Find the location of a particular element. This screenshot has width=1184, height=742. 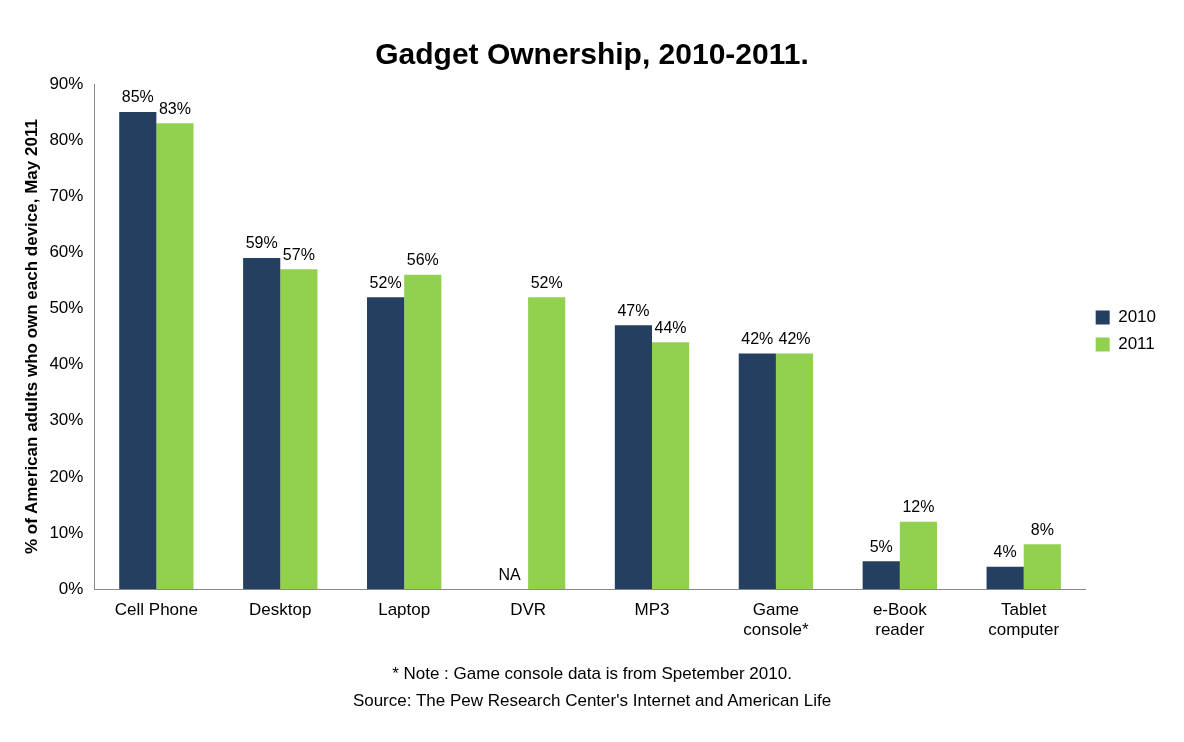

text: NA is located at coordinates (509, 574).